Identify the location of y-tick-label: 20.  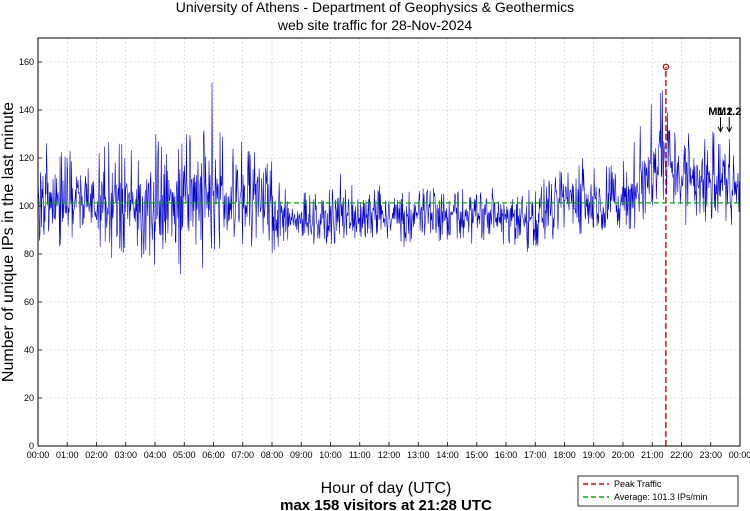
(29, 398).